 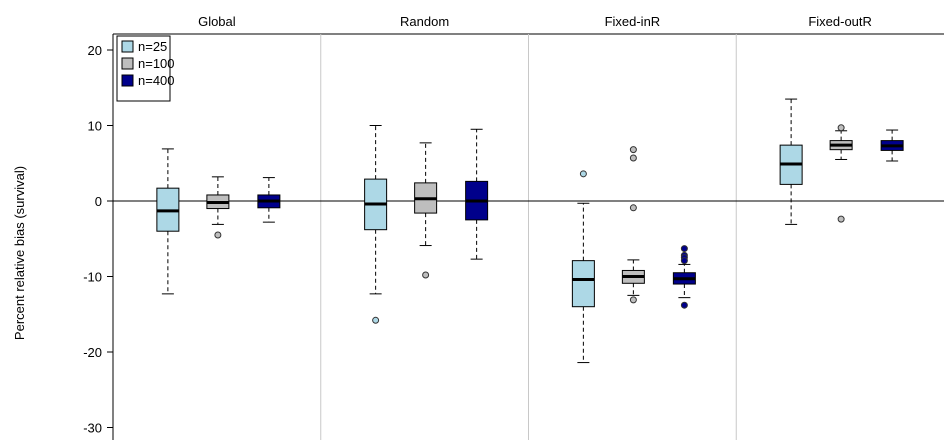 I want to click on y-axis: 20 10 0 -10 -20 -30, so click(x=98, y=239).